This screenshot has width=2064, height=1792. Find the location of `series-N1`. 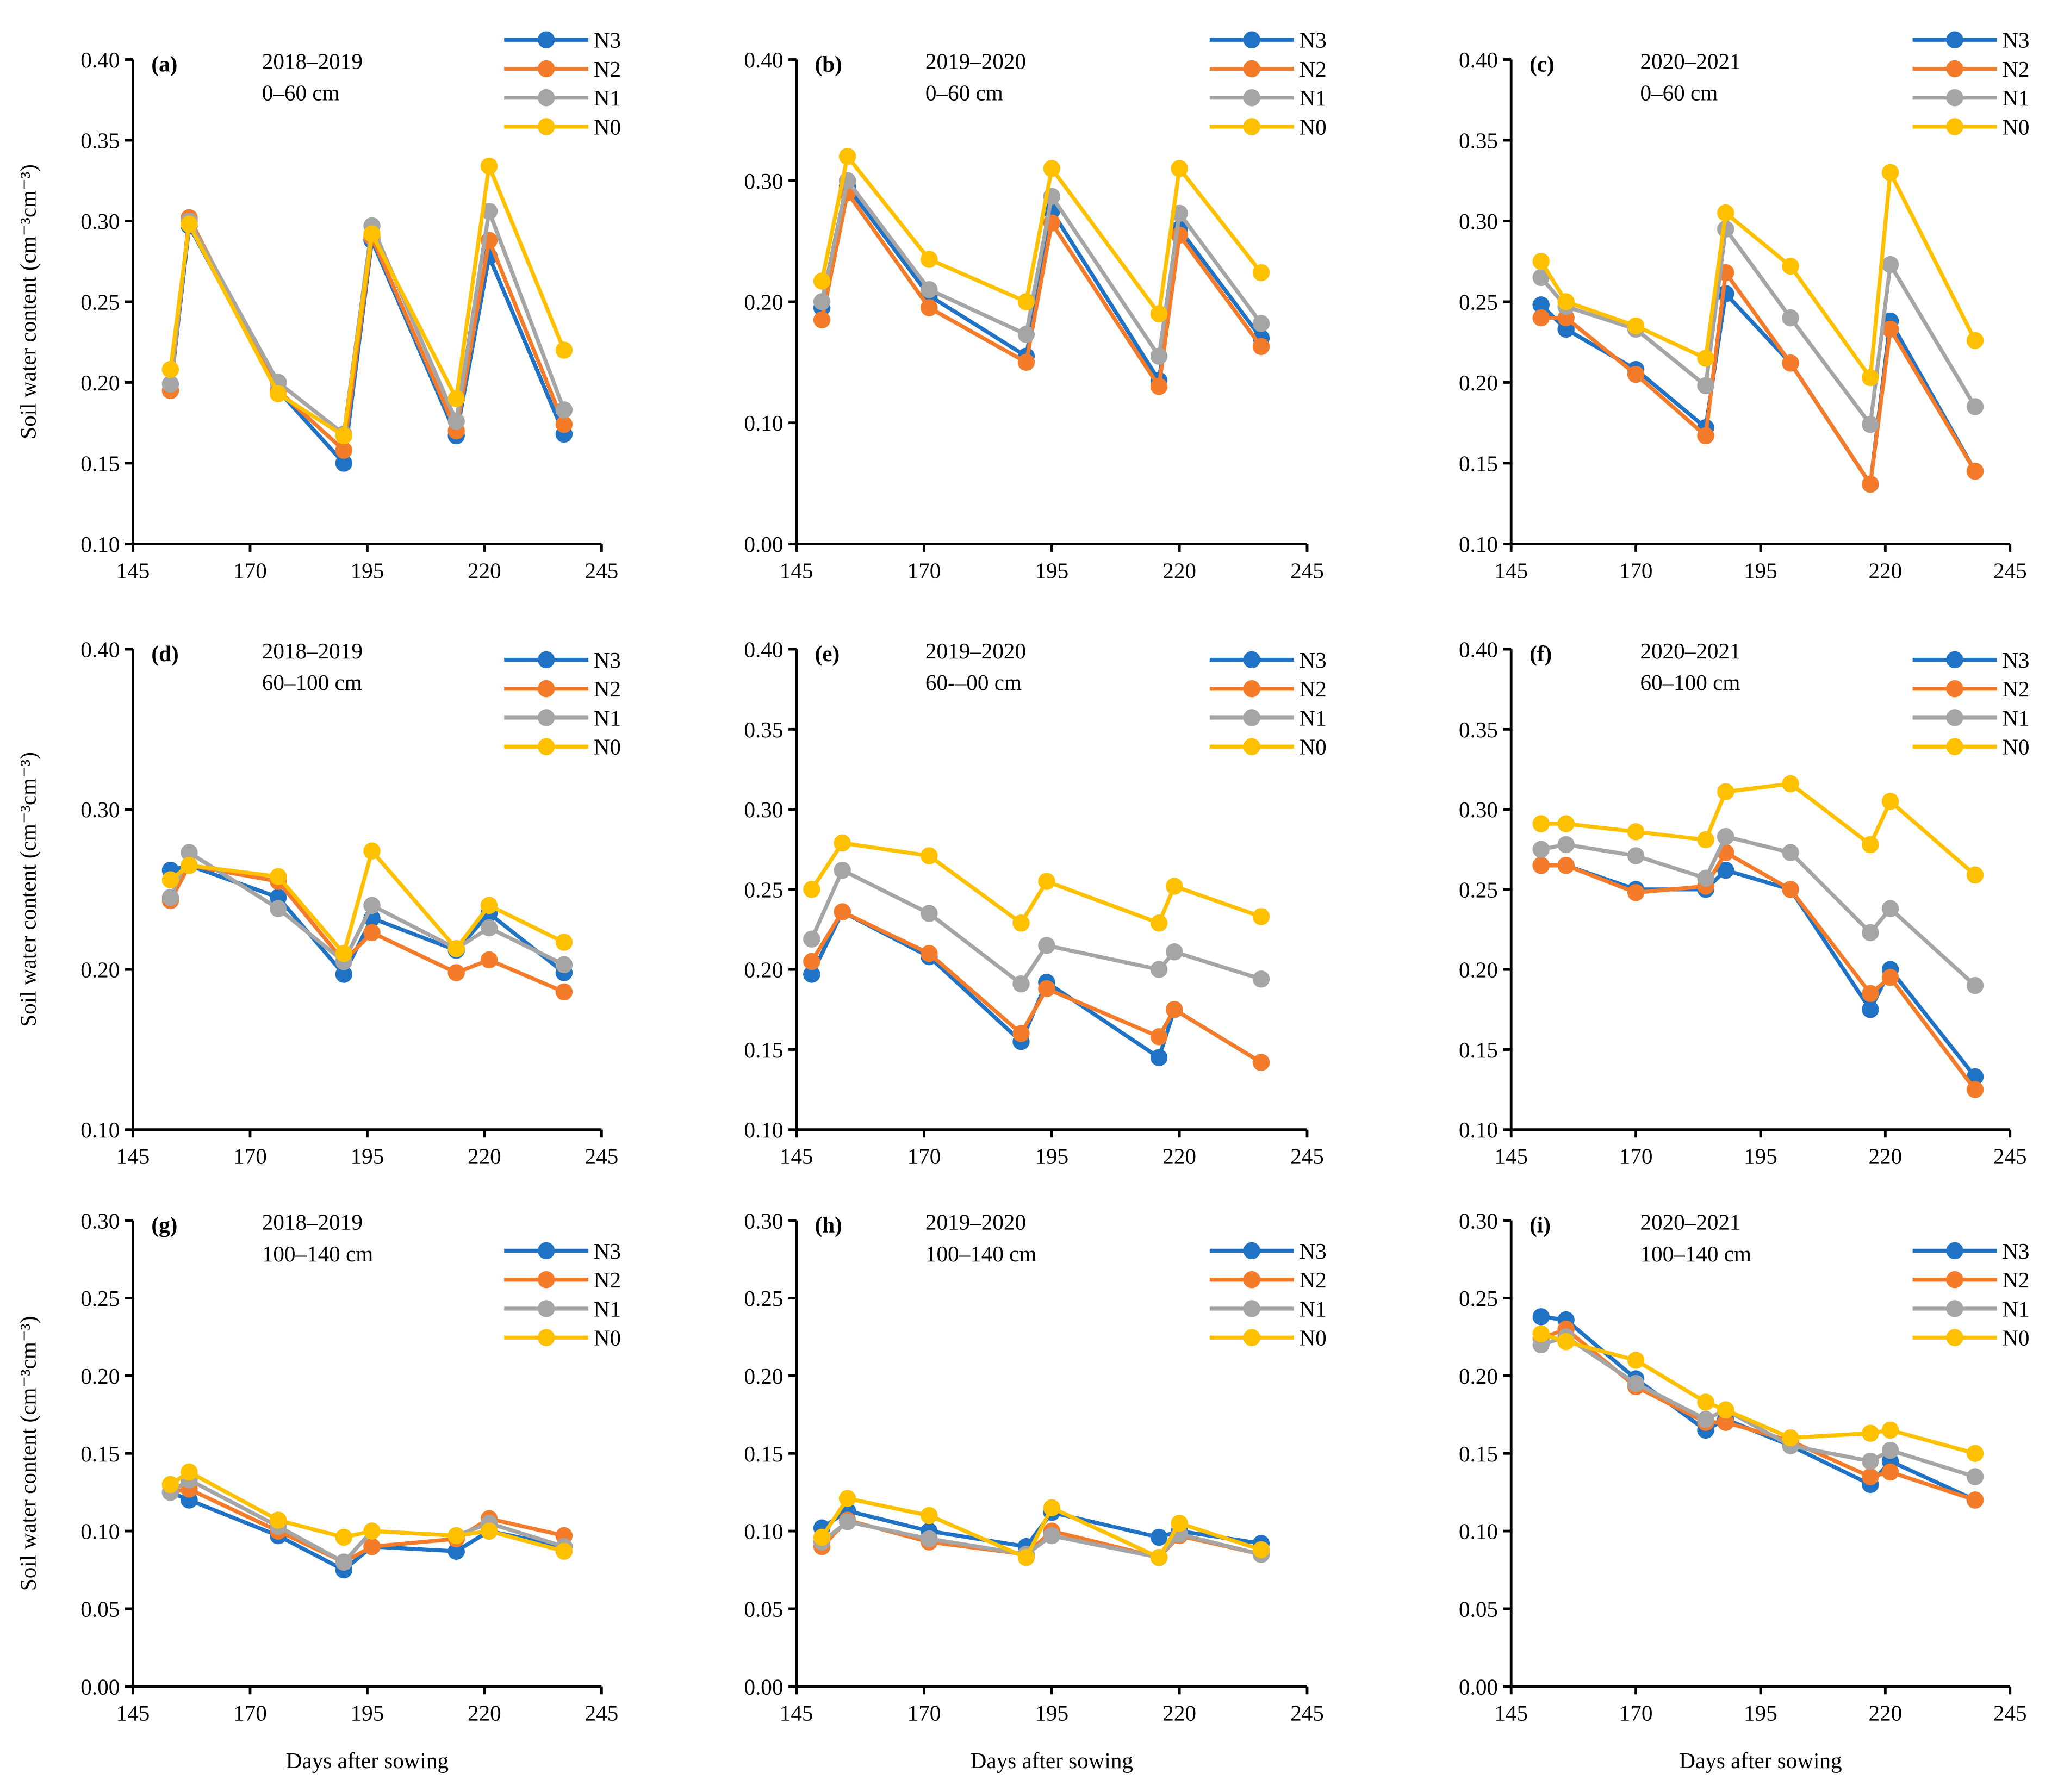

series-N1 is located at coordinates (367, 1521).